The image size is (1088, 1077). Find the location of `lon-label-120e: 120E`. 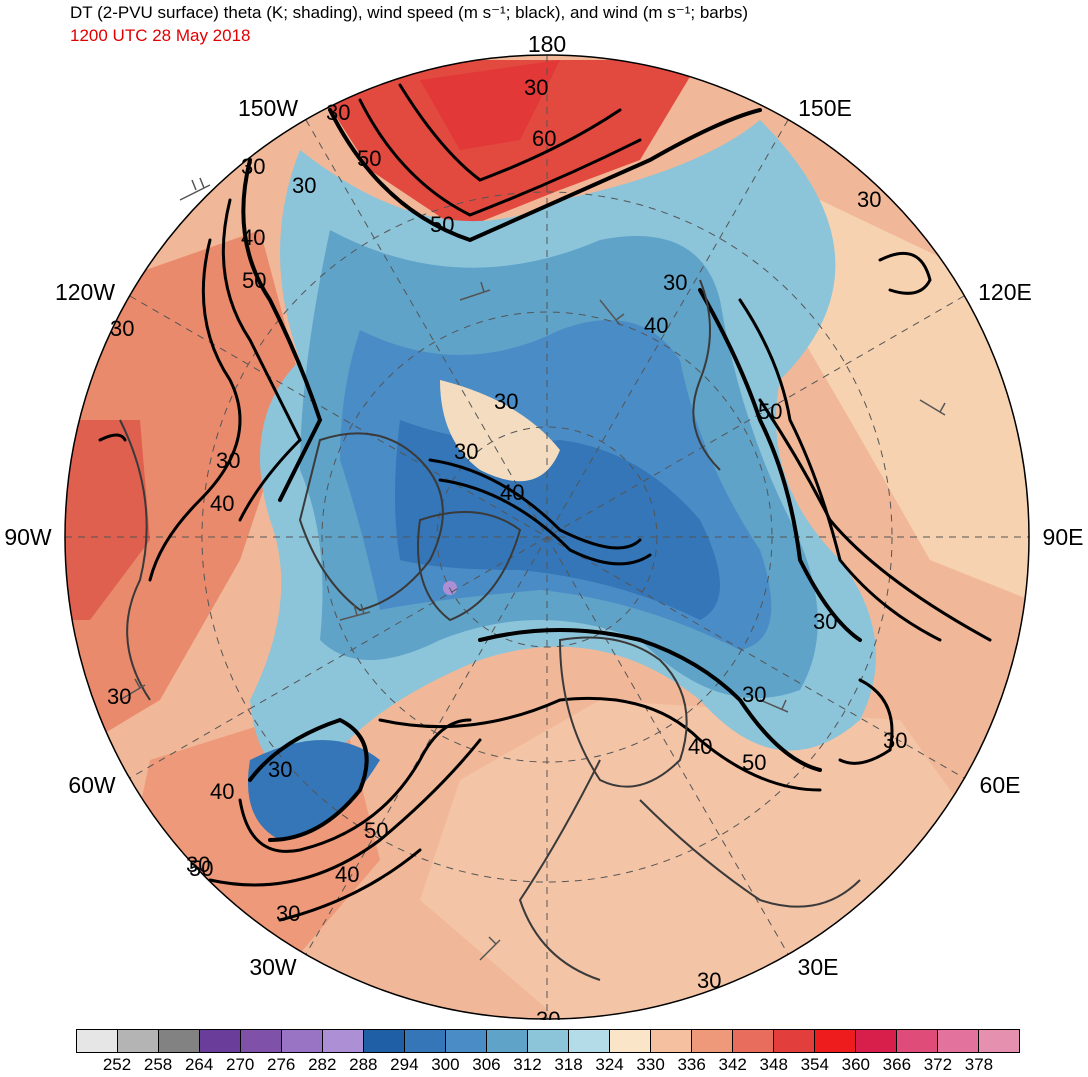

lon-label-120e: 120E is located at coordinates (1005, 292).